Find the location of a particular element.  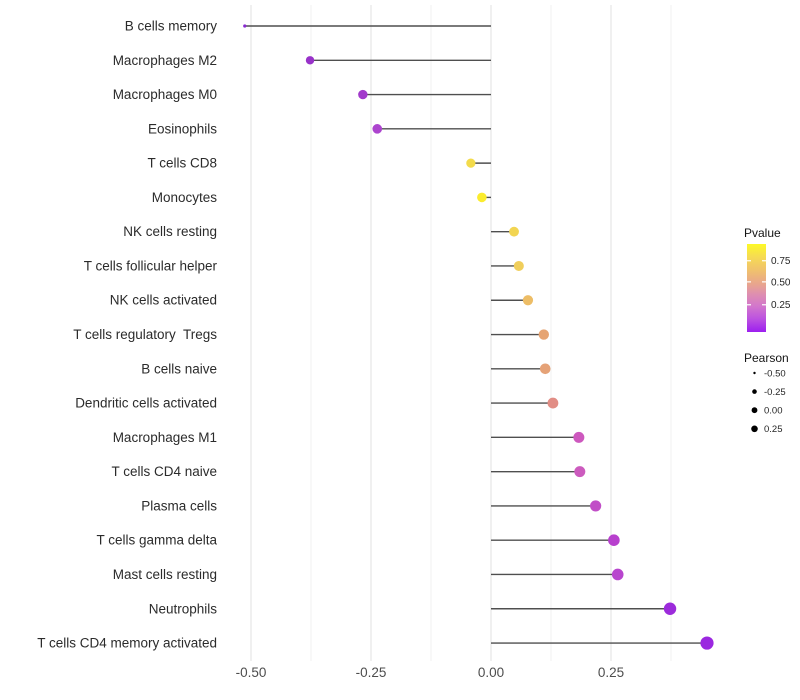

category-label: Monocytes is located at coordinates (185, 197).